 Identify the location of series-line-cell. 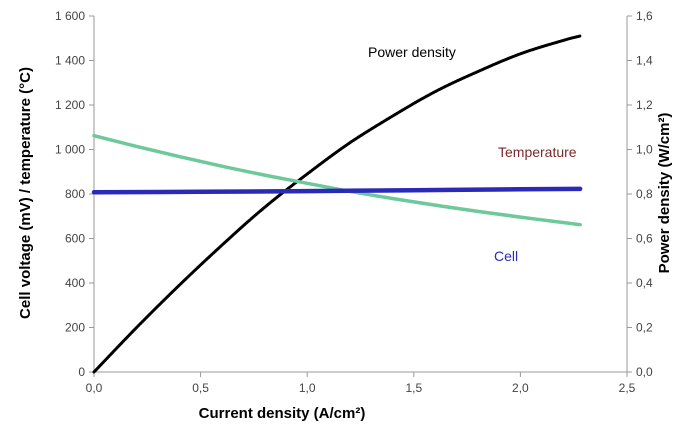
(337, 190).